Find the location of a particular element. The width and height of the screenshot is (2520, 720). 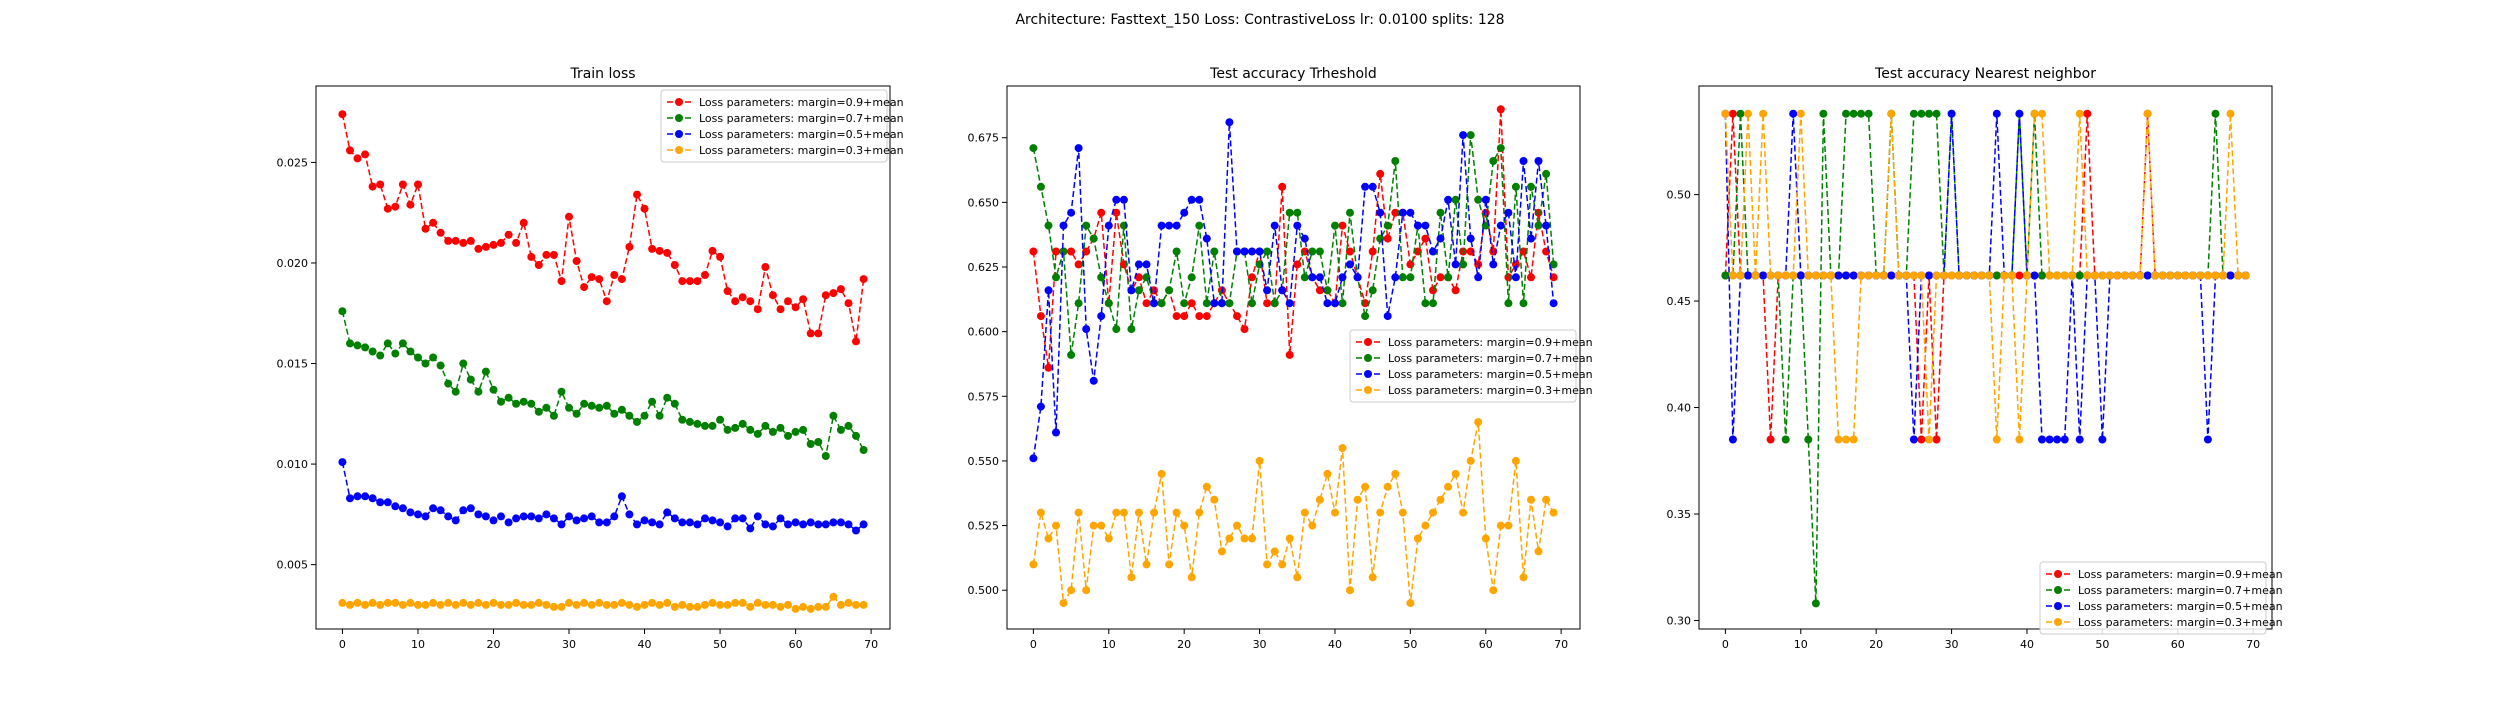

y-tick-label: 0.625 is located at coordinates (984, 267).